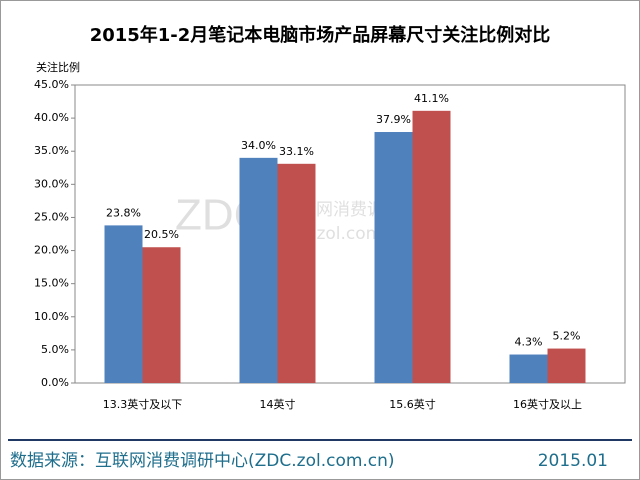 This screenshot has width=640, height=480. What do you see at coordinates (55, 349) in the screenshot?
I see `y-tick-label: 5.0%` at bounding box center [55, 349].